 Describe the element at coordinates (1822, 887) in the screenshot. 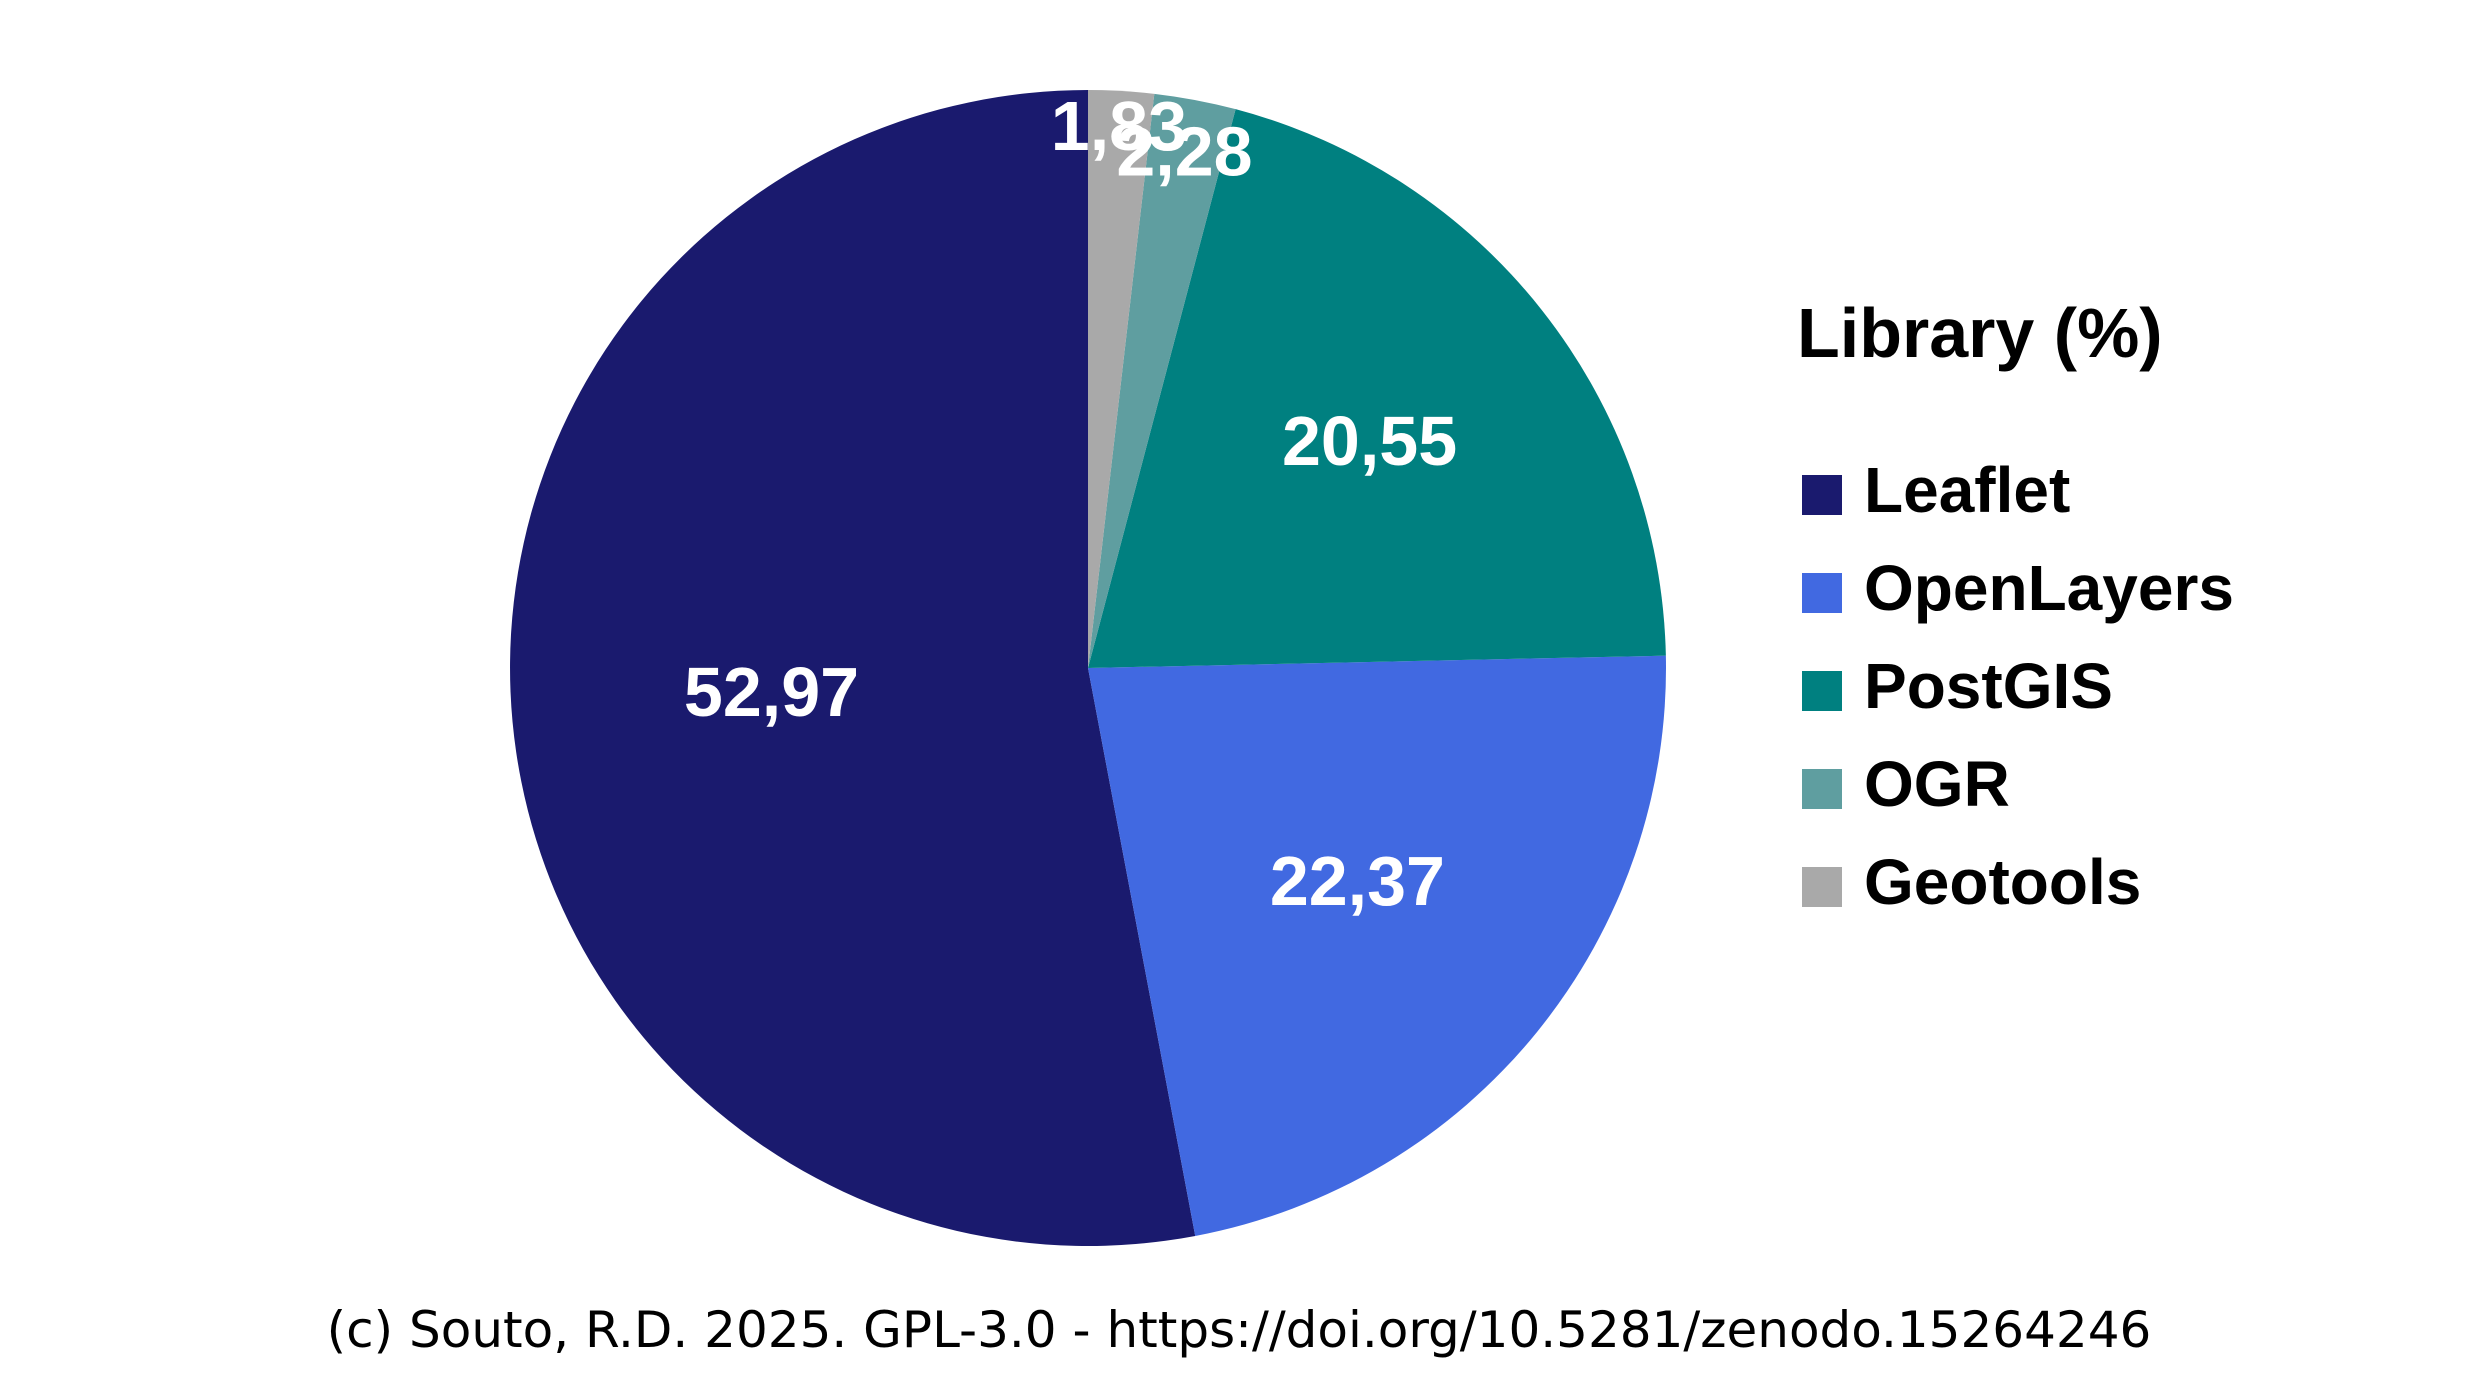

I see `legend-swatch-geotools` at that location.